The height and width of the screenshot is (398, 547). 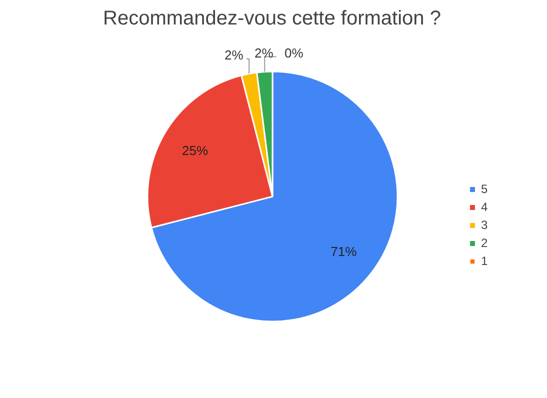 What do you see at coordinates (485, 243) in the screenshot?
I see `legend-label: 2` at bounding box center [485, 243].